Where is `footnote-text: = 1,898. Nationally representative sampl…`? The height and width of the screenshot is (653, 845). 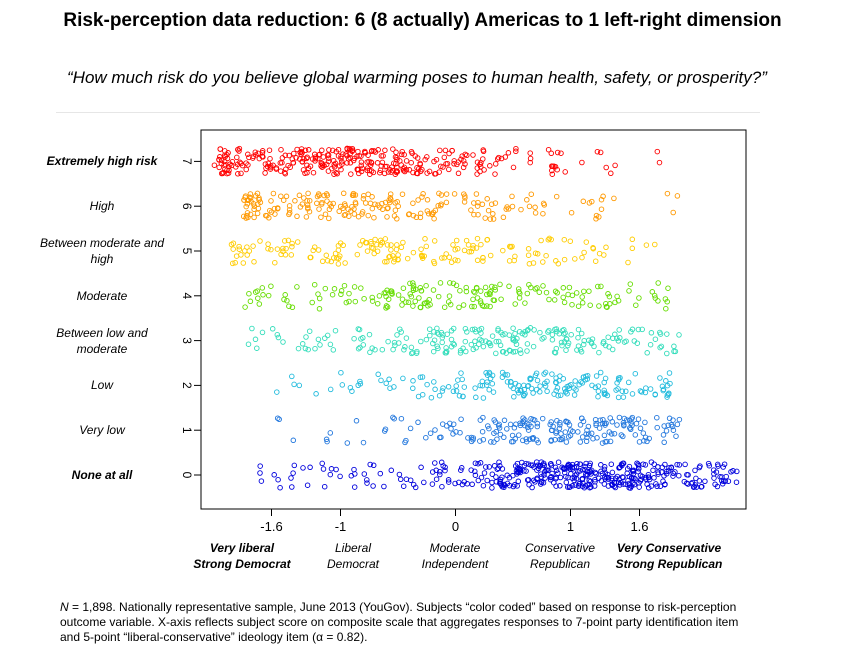
footnote-text: = 1,898. Nationally representative sampl… is located at coordinates (399, 622).